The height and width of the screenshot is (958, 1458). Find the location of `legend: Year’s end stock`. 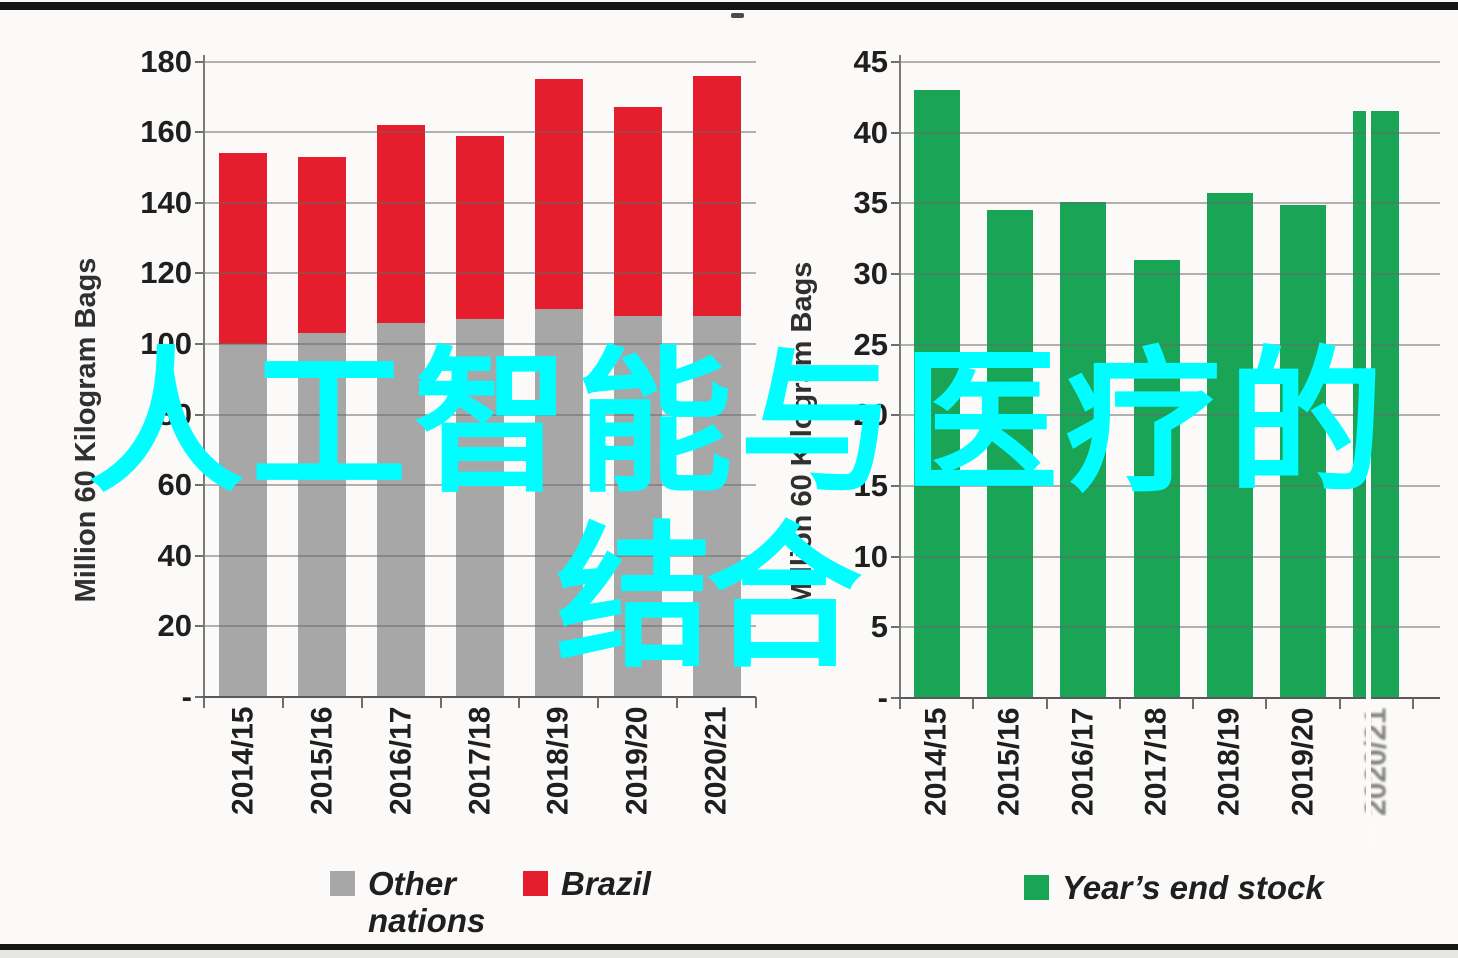

legend: Year’s end stock is located at coordinates (1174, 888).